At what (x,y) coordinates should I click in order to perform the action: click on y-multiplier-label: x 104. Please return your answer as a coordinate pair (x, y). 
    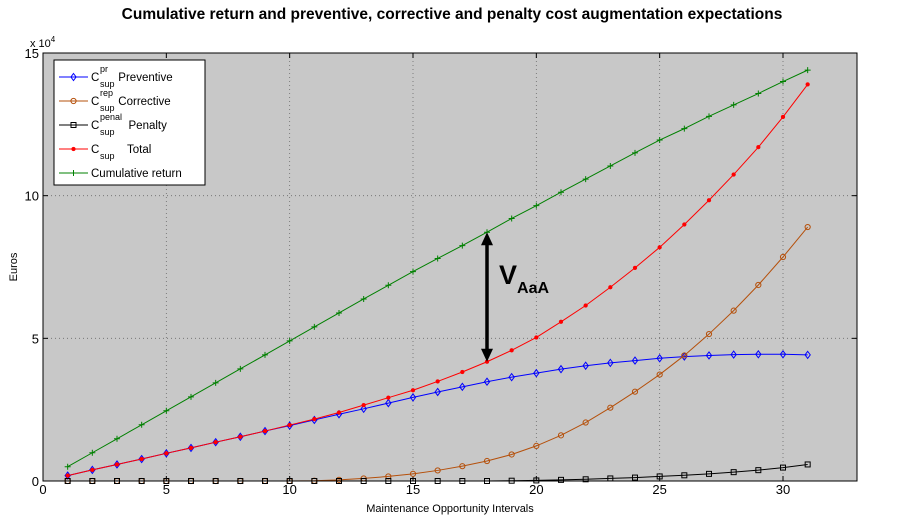
    Looking at the image, I should click on (43, 42).